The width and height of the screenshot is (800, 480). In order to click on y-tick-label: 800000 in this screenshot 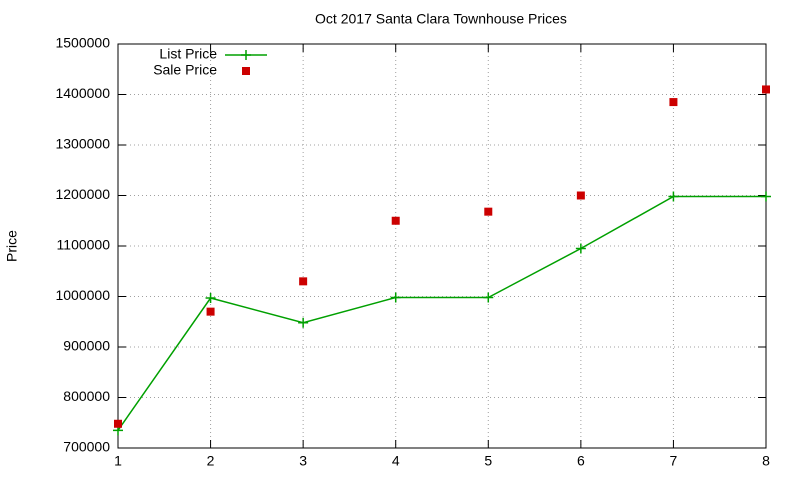, I will do `click(86, 396)`.